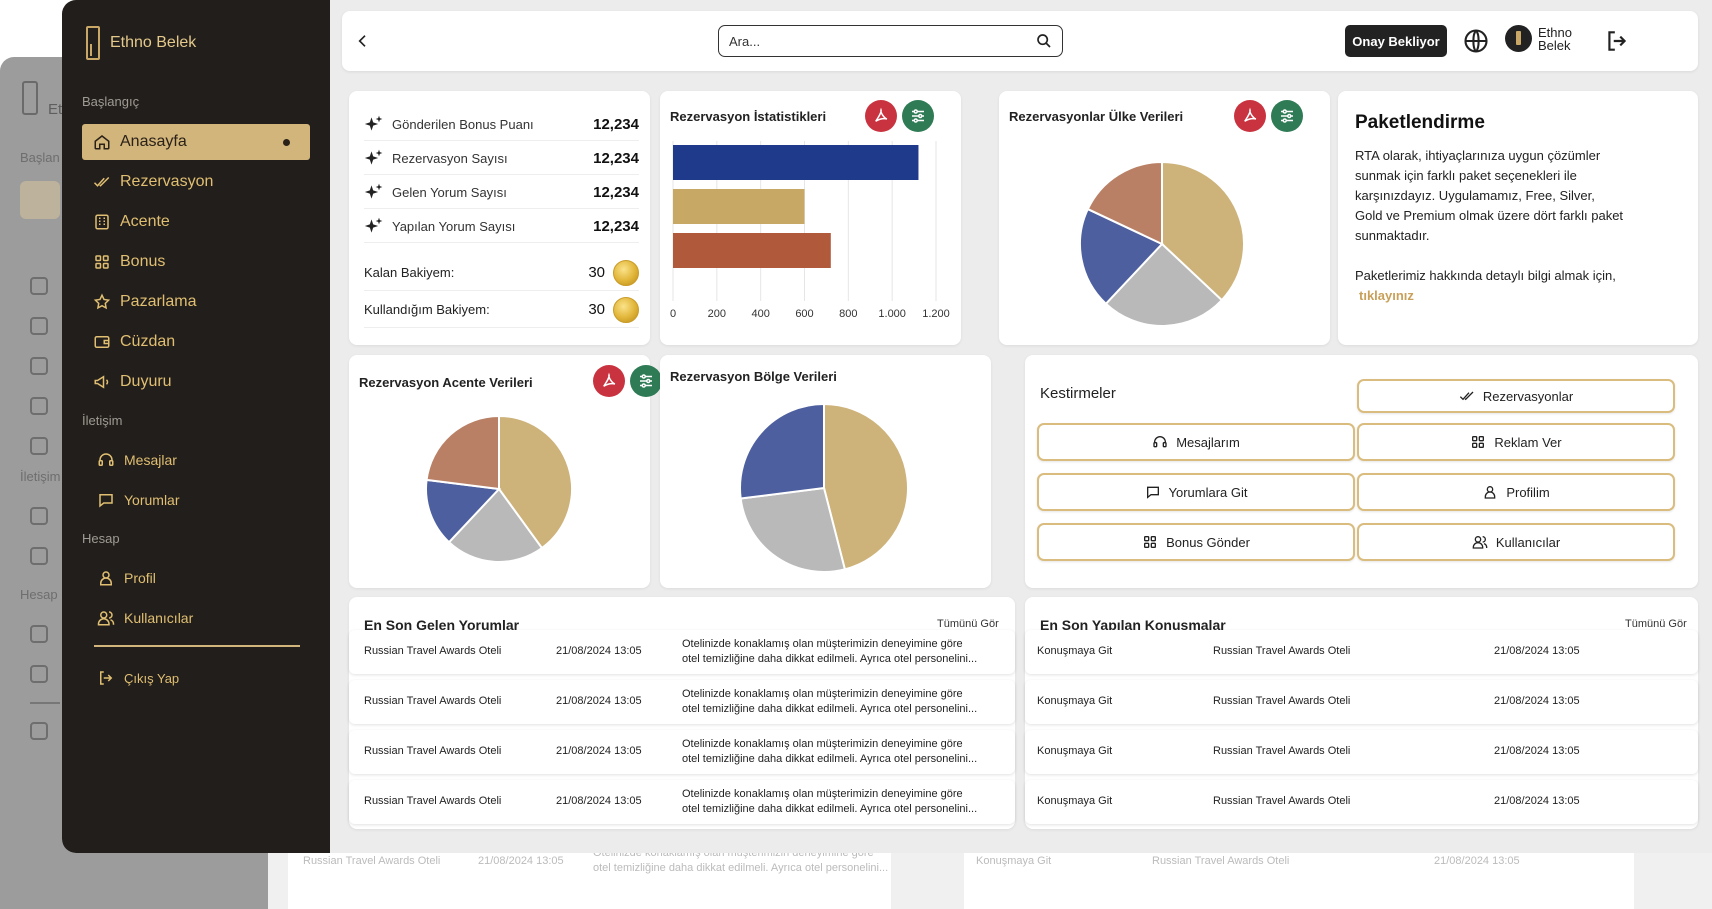 Image resolution: width=1712 pixels, height=909 pixels. I want to click on globe-icon, so click(1476, 41).